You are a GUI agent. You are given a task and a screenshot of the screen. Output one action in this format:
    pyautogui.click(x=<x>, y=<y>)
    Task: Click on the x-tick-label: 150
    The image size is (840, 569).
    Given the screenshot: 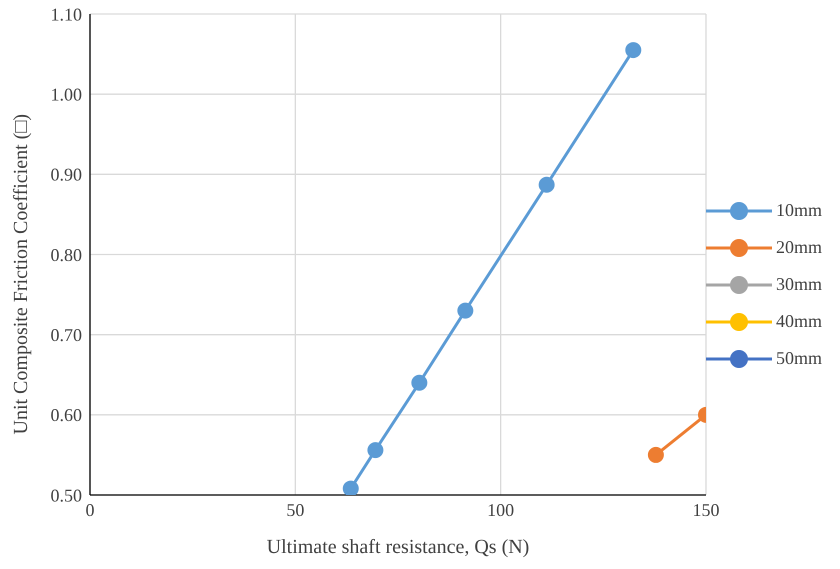 What is the action you would take?
    pyautogui.click(x=706, y=510)
    